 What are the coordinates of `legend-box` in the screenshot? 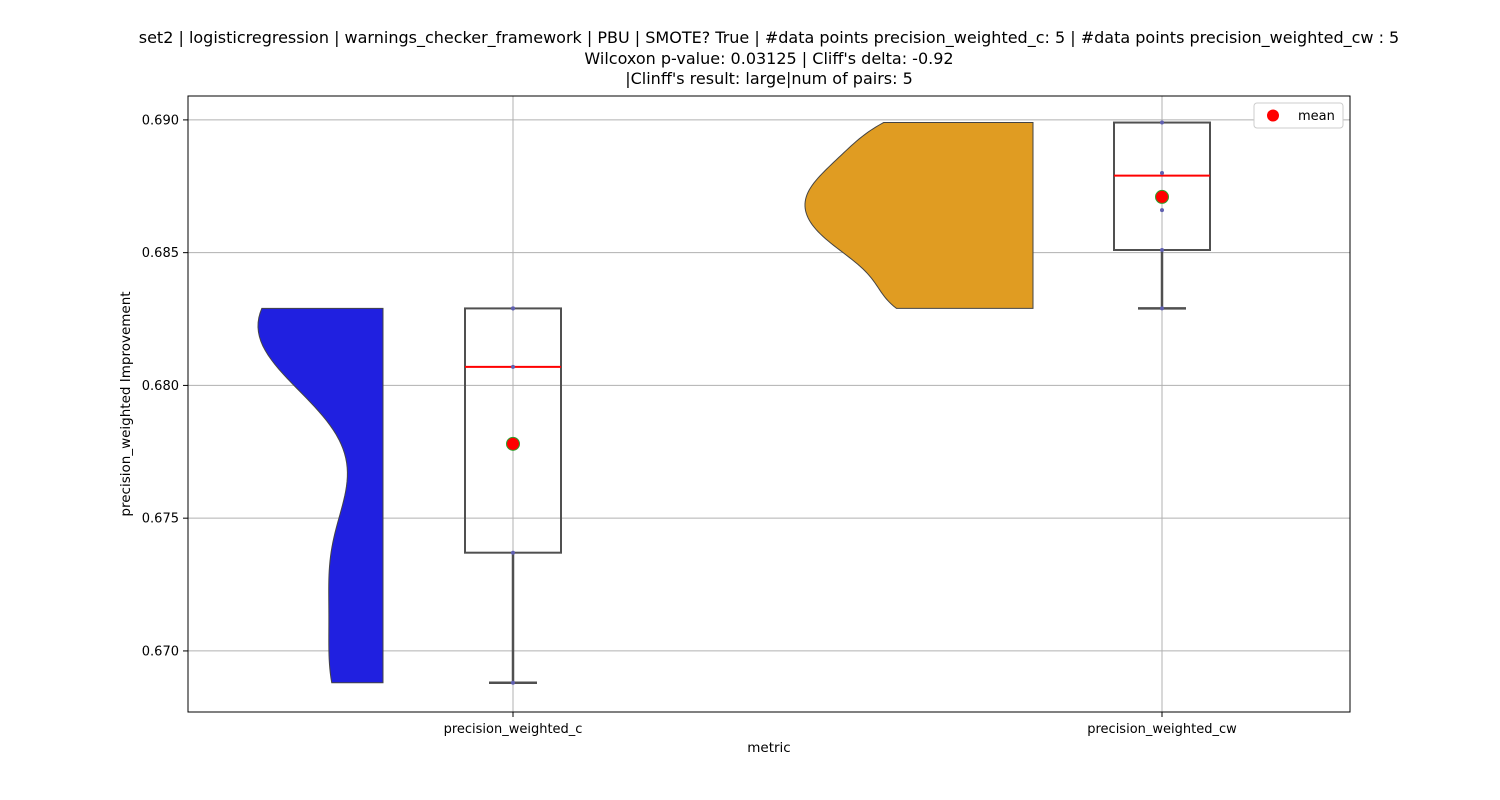 It's located at (1298, 115).